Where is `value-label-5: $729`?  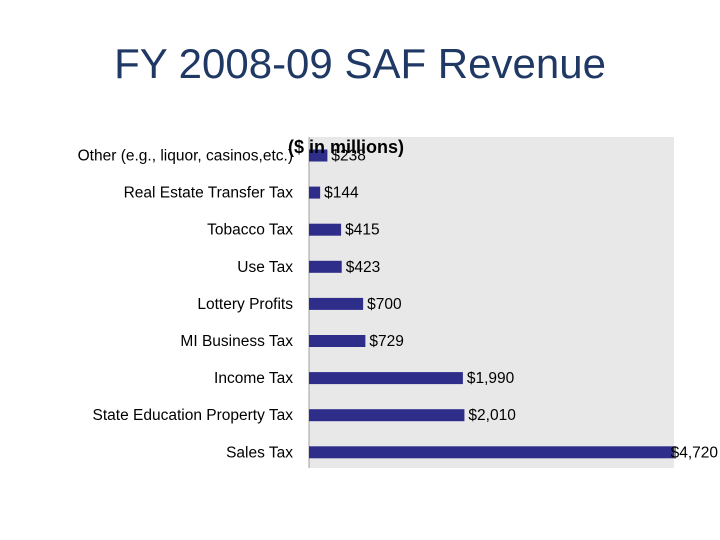 value-label-5: $729 is located at coordinates (386, 341).